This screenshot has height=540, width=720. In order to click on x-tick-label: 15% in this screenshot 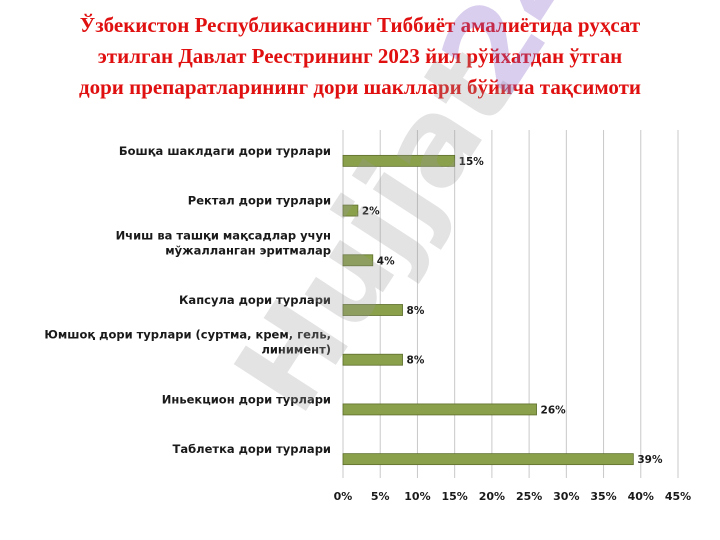, I will do `click(454, 496)`.